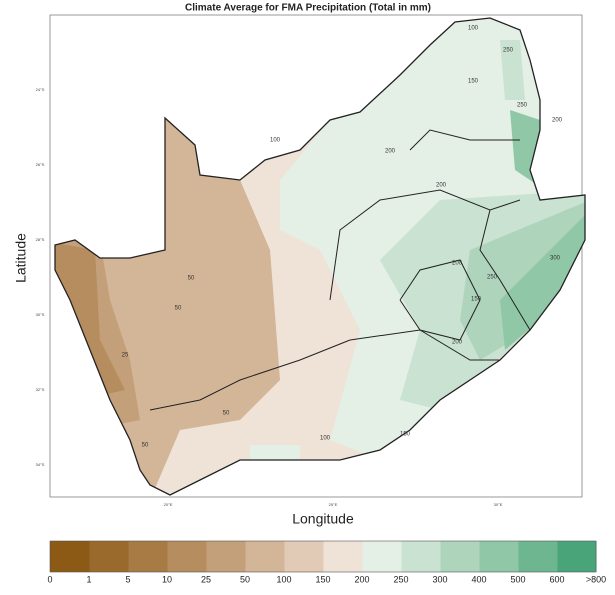 The image size is (615, 595). What do you see at coordinates (596, 579) in the screenshot?
I see `colorbar-label: >800` at bounding box center [596, 579].